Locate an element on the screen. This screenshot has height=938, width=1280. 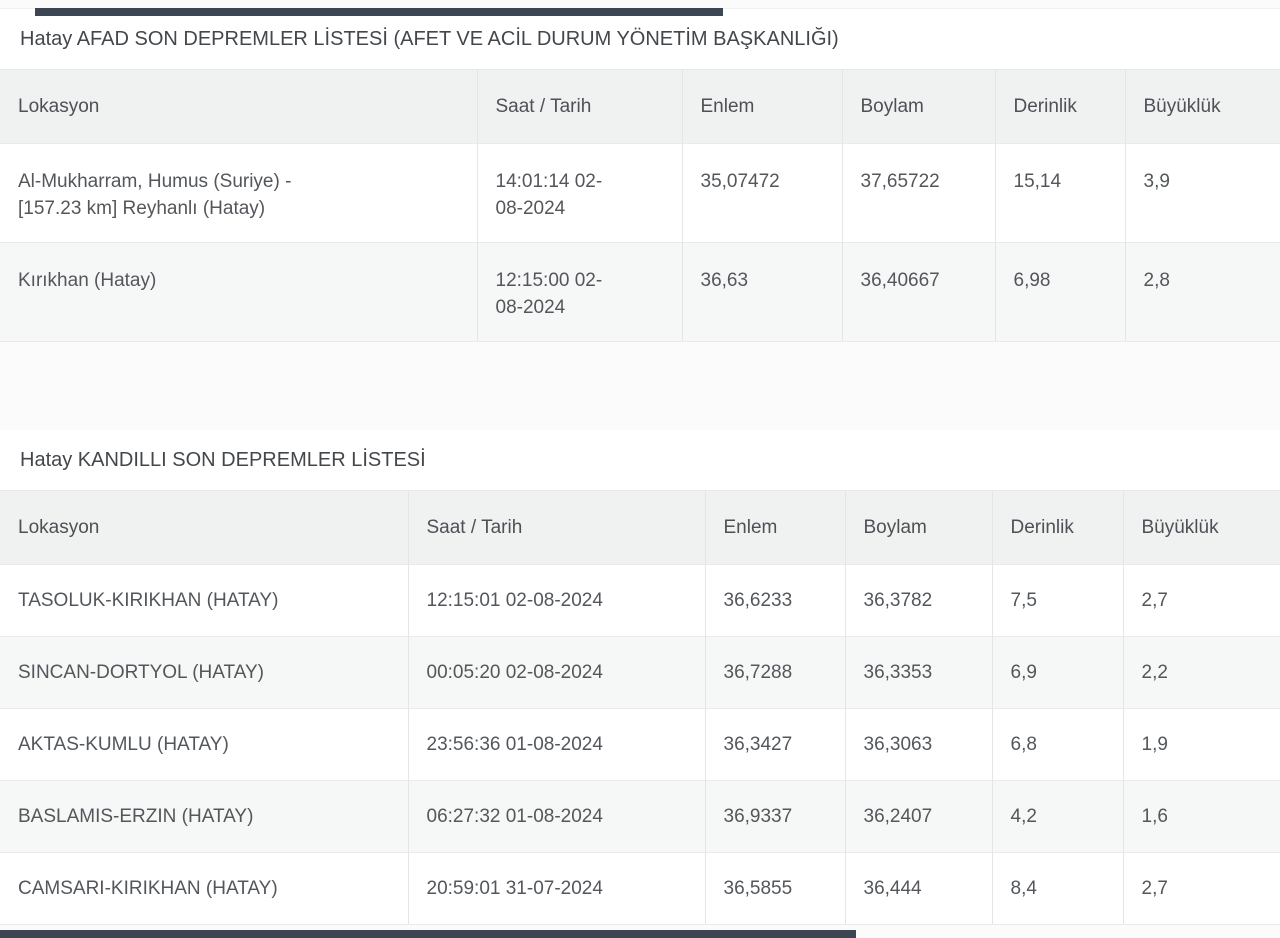
data-cell: 00:05:20 02-08-2024 is located at coordinates (556, 672).